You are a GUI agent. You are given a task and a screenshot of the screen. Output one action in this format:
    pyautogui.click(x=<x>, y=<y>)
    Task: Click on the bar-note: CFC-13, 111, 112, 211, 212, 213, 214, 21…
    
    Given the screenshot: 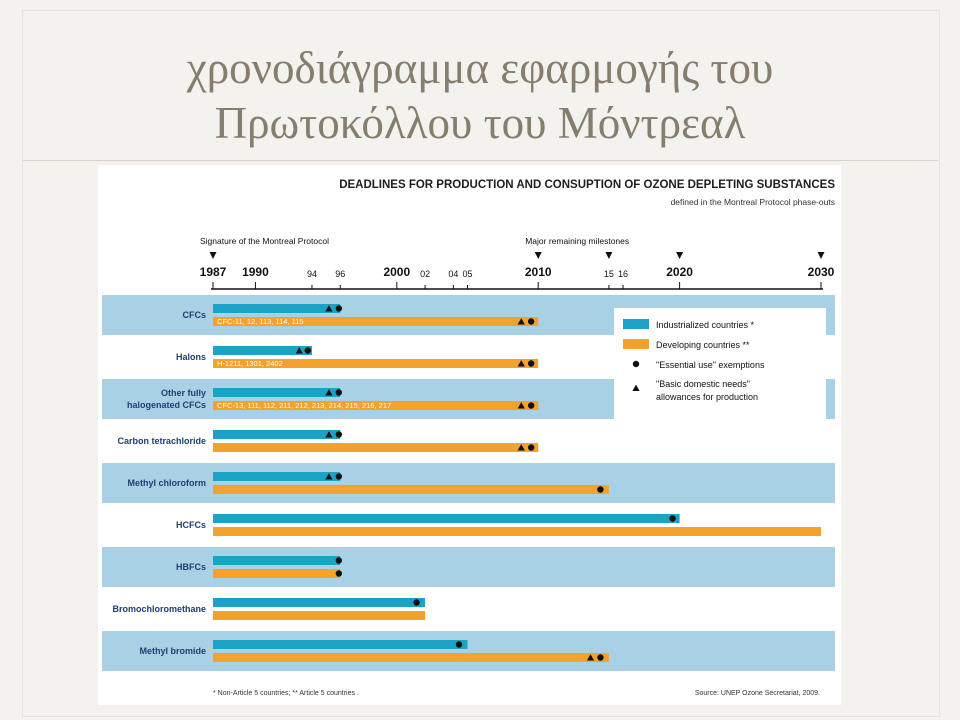 What is the action you would take?
    pyautogui.click(x=304, y=405)
    